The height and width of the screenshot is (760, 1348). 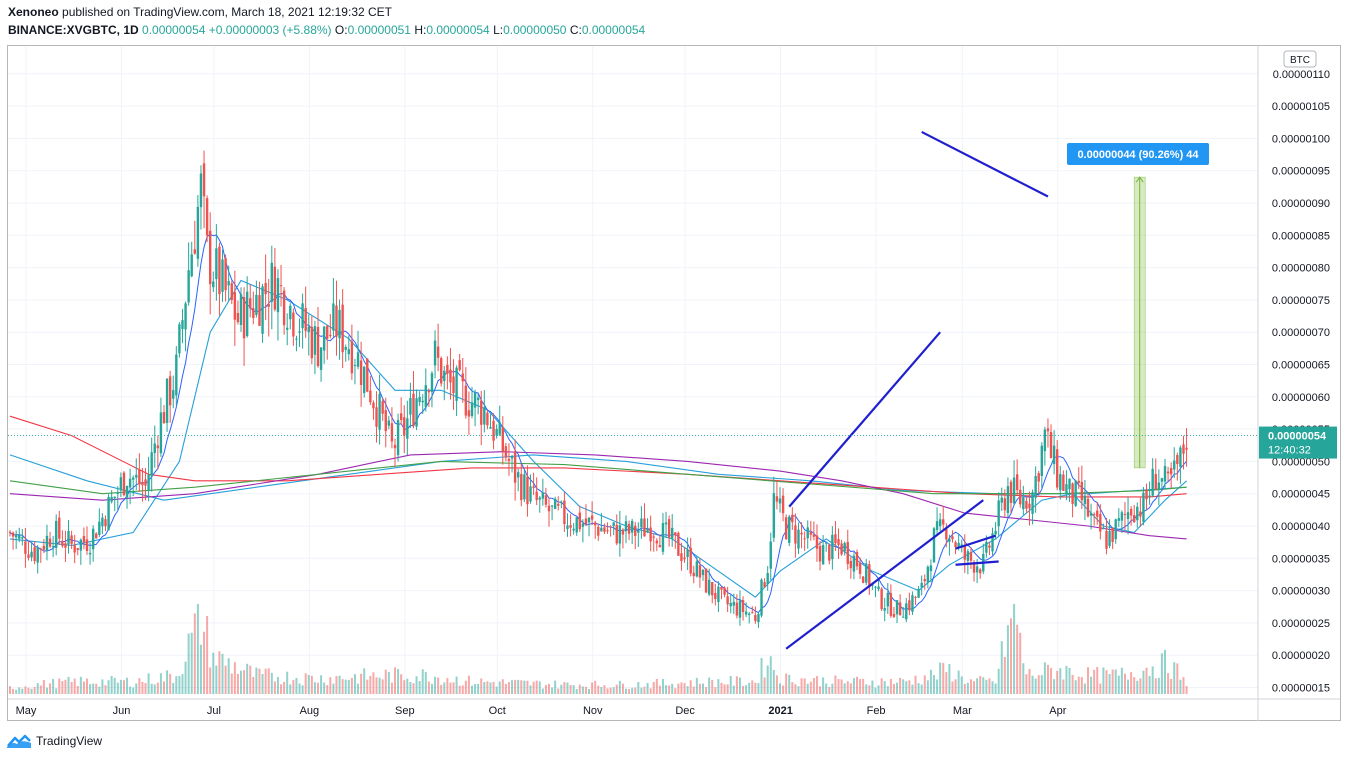 I want to click on measure-label-box, so click(x=1138, y=154).